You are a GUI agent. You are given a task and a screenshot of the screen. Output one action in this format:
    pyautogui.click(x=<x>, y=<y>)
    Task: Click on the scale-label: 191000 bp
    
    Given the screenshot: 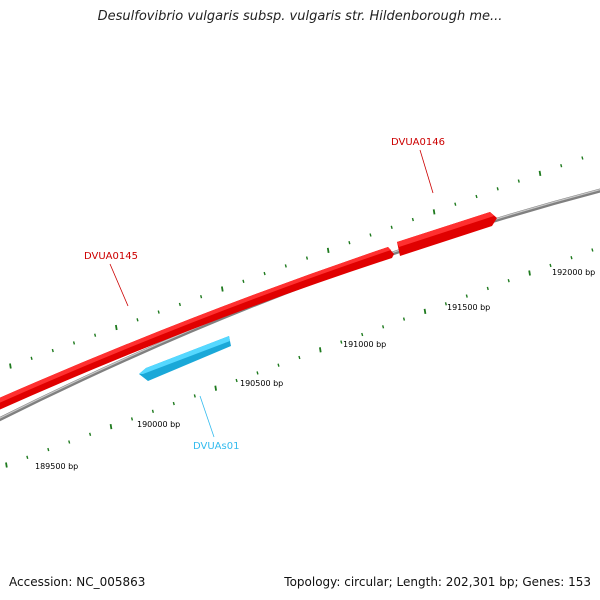 What is the action you would take?
    pyautogui.click(x=364, y=344)
    